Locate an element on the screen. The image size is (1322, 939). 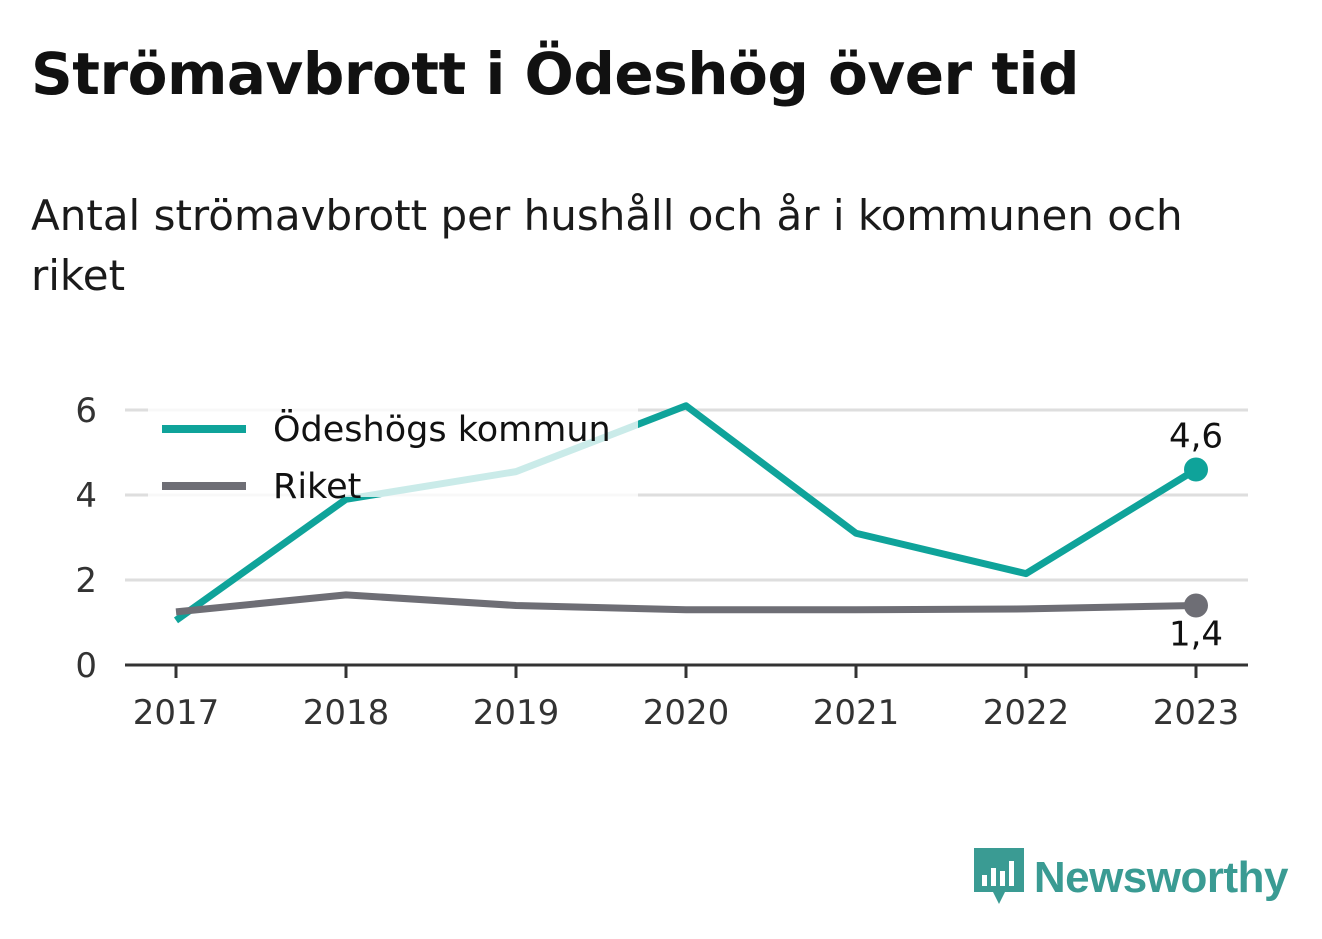
legend-background is located at coordinates (393, 451).